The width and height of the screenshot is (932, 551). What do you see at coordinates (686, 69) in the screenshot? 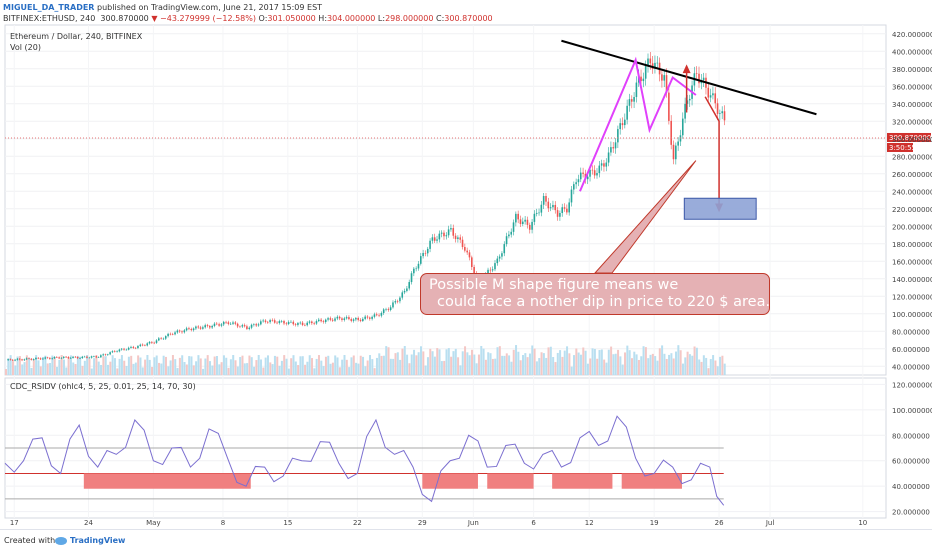
I see `up-arrow-head` at bounding box center [686, 69].